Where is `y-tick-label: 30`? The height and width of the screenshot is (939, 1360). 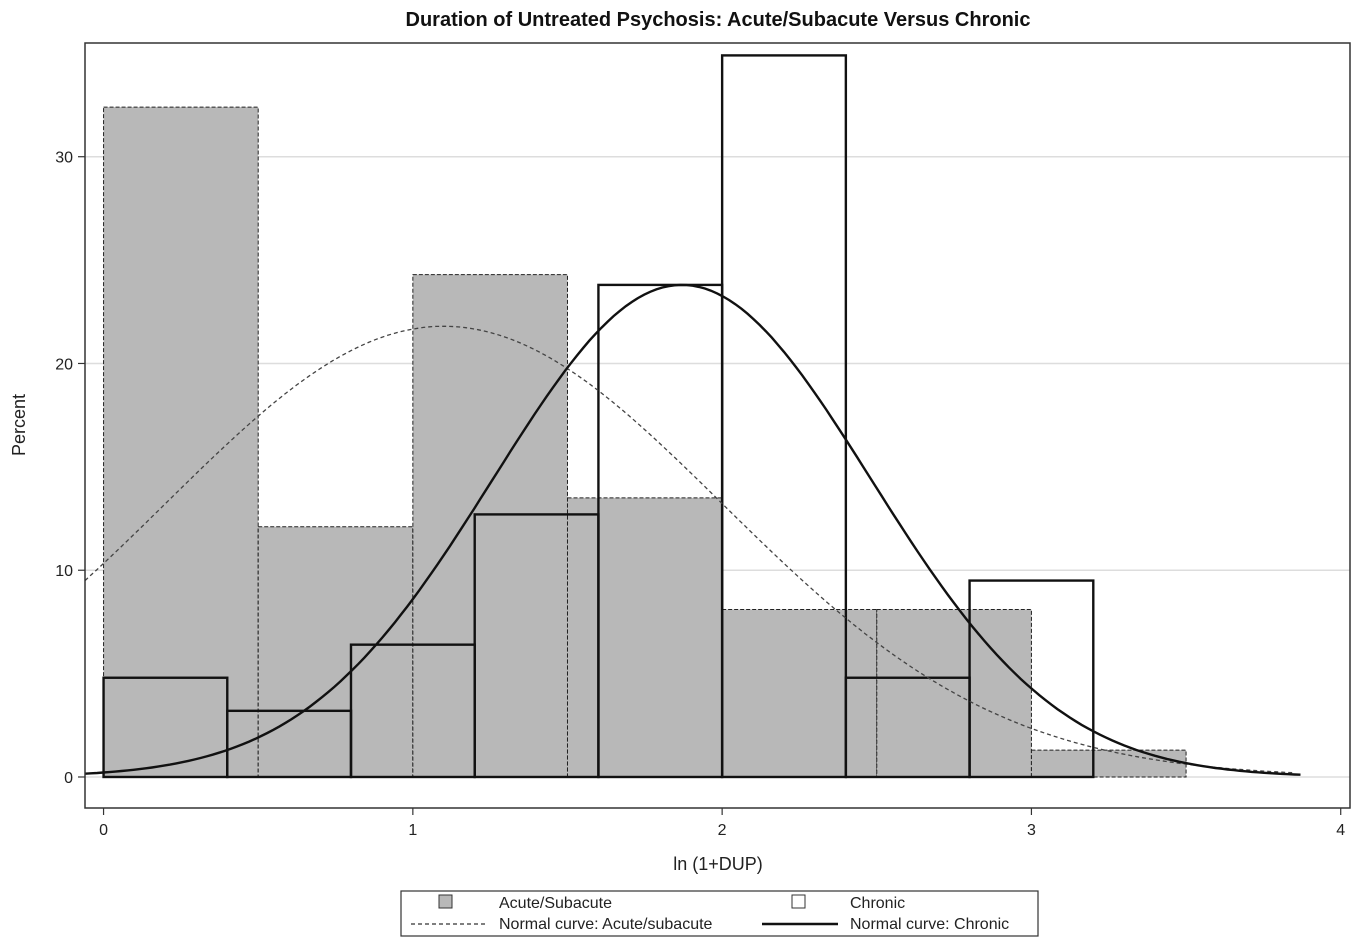
y-tick-label: 30 is located at coordinates (64, 158).